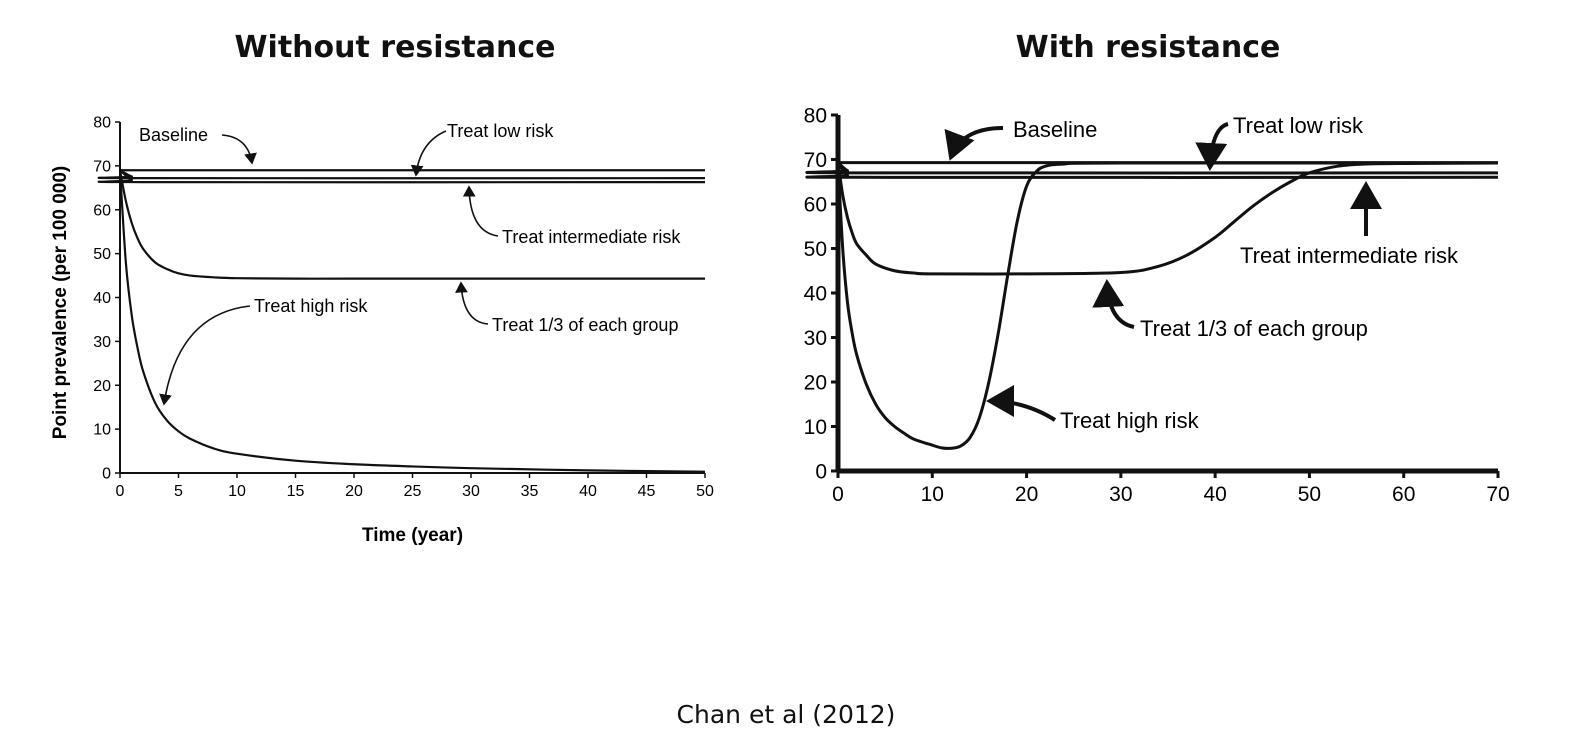 The width and height of the screenshot is (1572, 752). What do you see at coordinates (60, 303) in the screenshot?
I see `y-axis-label: Point prevalence (per 100 000)` at bounding box center [60, 303].